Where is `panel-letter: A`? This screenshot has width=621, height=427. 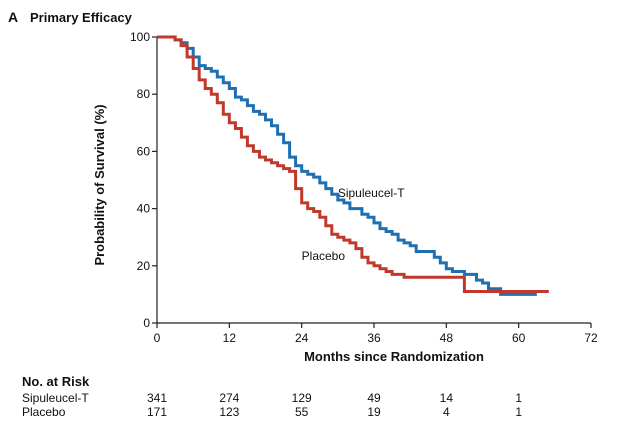
panel-letter: A is located at coordinates (13, 17).